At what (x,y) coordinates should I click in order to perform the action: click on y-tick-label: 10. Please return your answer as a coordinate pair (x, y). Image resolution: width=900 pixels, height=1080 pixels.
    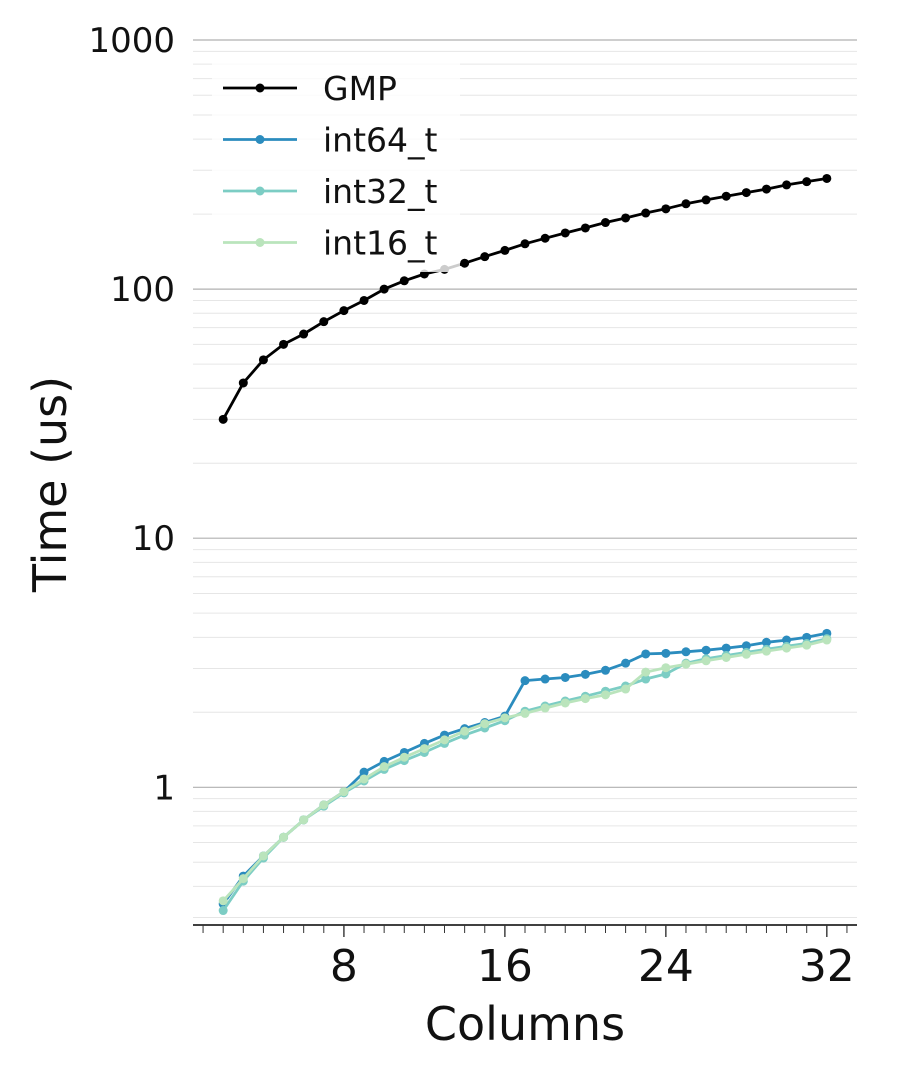
    Looking at the image, I should click on (153, 539).